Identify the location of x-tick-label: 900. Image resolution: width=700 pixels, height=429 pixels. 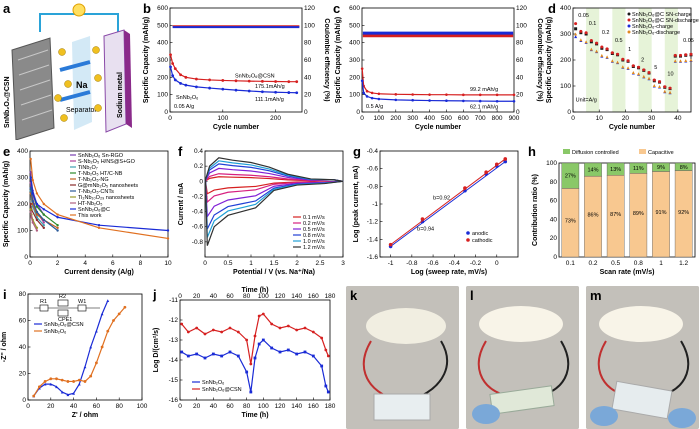
(514, 118).